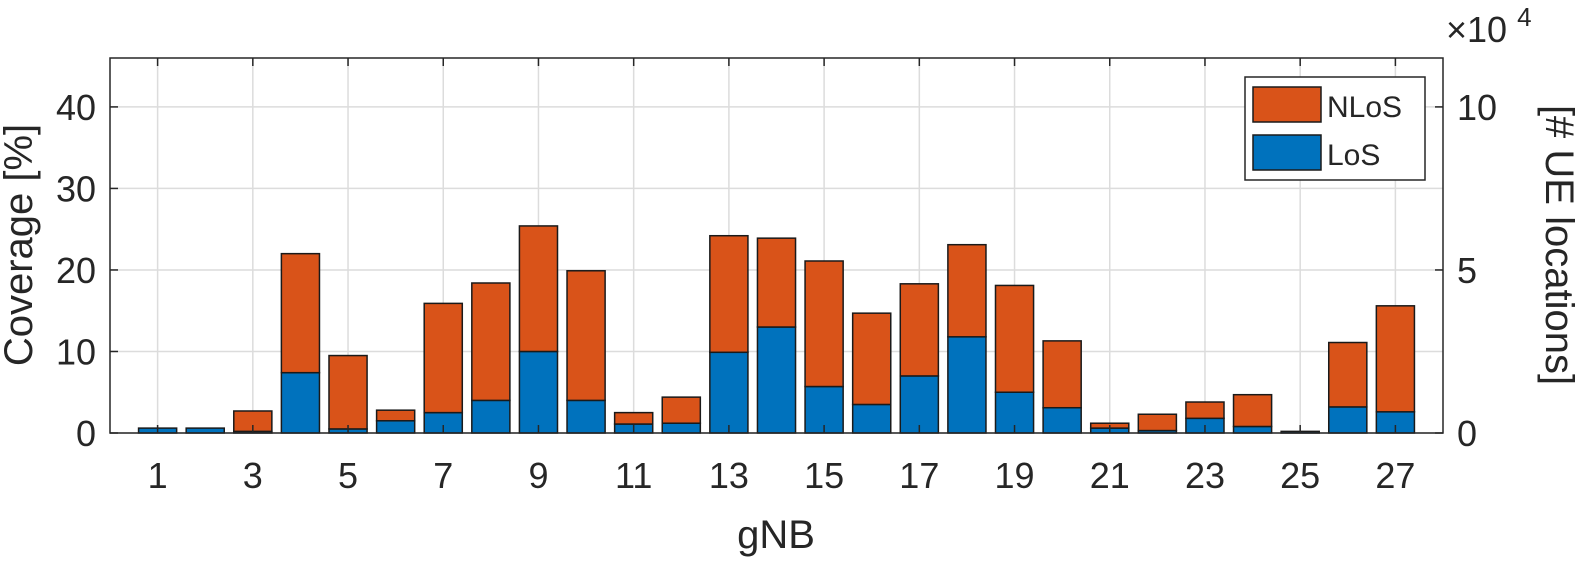 The width and height of the screenshot is (1578, 563). Describe the element at coordinates (1364, 107) in the screenshot. I see `legend-label-nlos: NLoS` at that location.